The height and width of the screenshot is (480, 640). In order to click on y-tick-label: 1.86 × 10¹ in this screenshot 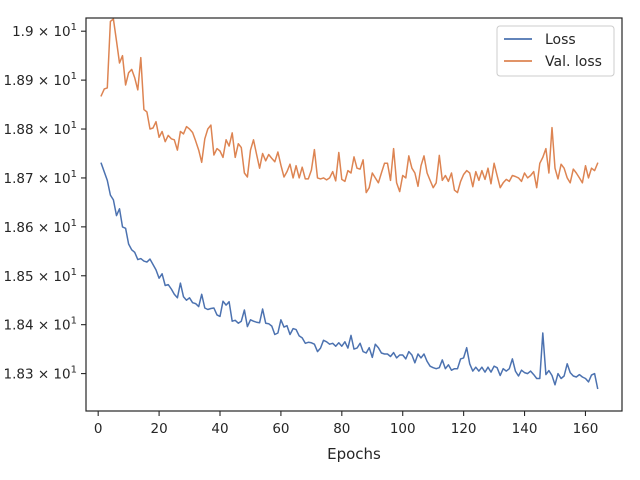, I will do `click(40, 227)`.